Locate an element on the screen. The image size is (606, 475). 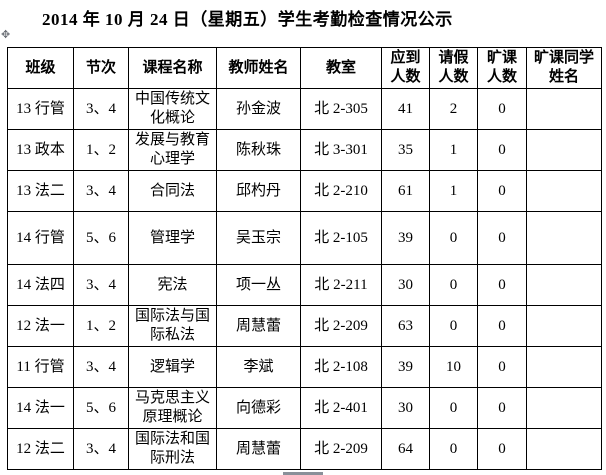
cell: 12 法二 is located at coordinates (40, 449).